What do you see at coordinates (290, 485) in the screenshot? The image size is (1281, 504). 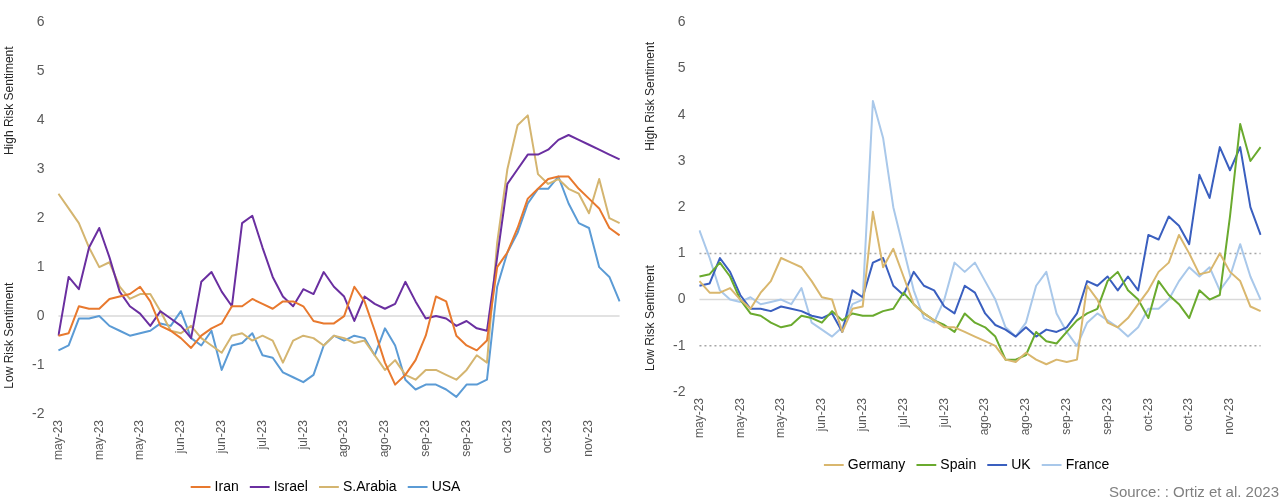 I see `legend-label: Israel` at bounding box center [290, 485].